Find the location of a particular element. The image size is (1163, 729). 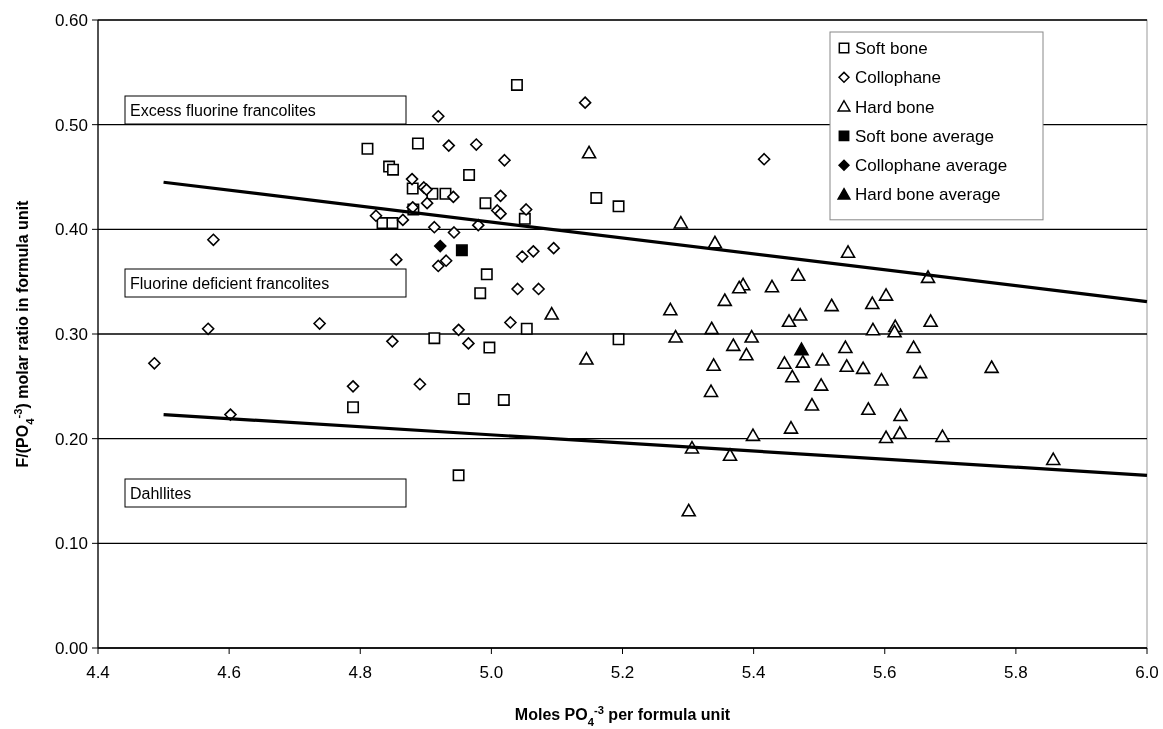

legend-label: Hard bone average is located at coordinates (928, 195).